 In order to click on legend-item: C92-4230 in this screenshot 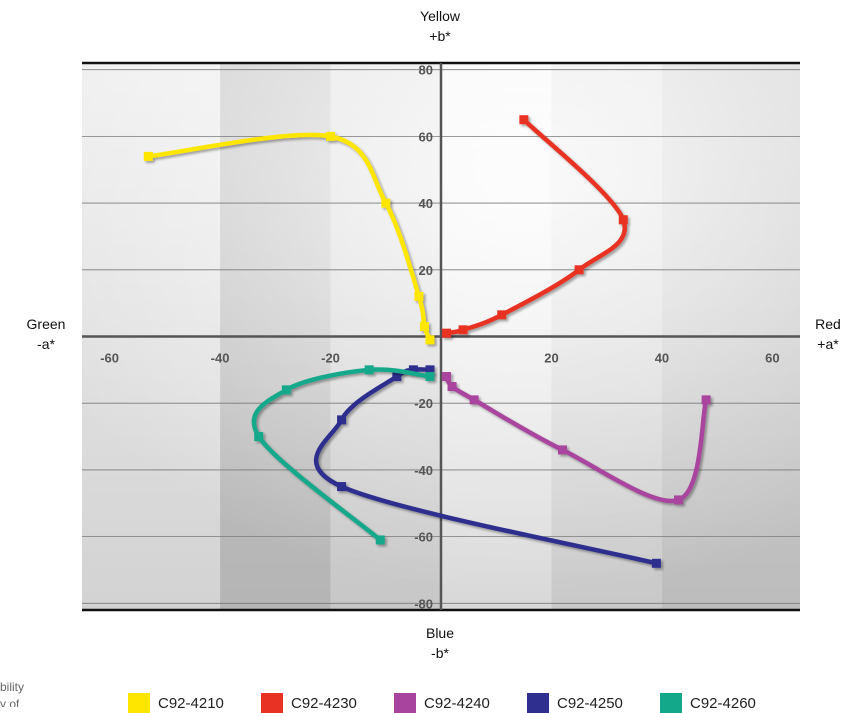, I will do `click(325, 703)`.